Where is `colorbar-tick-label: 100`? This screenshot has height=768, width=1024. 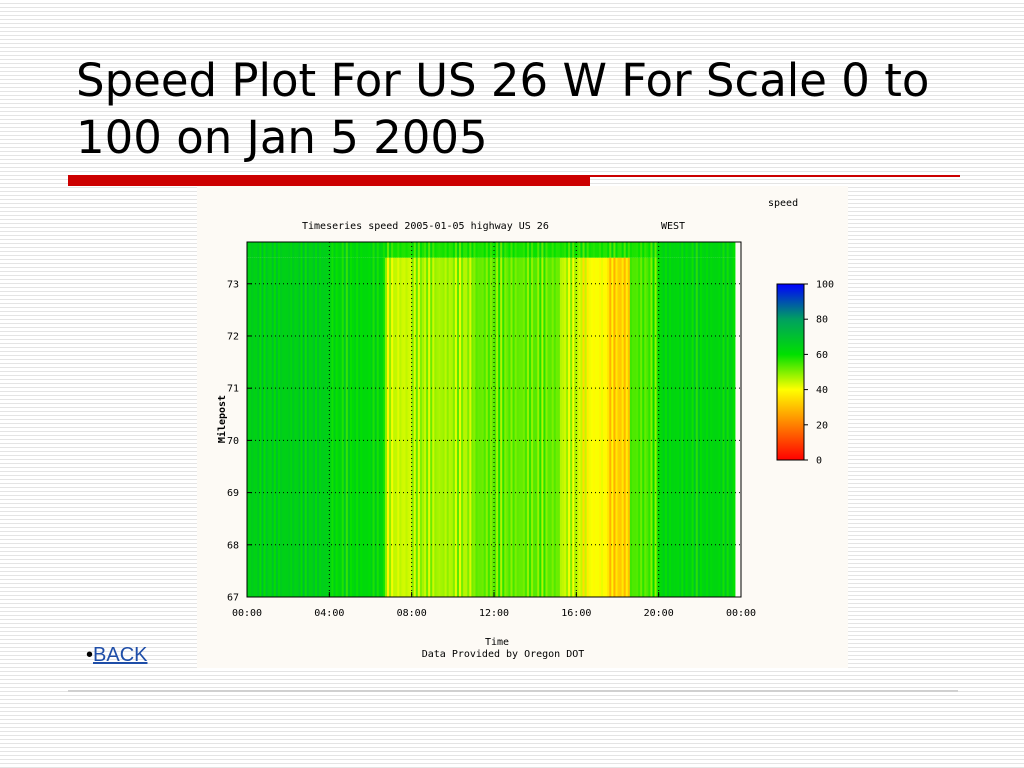 colorbar-tick-label: 100 is located at coordinates (825, 285).